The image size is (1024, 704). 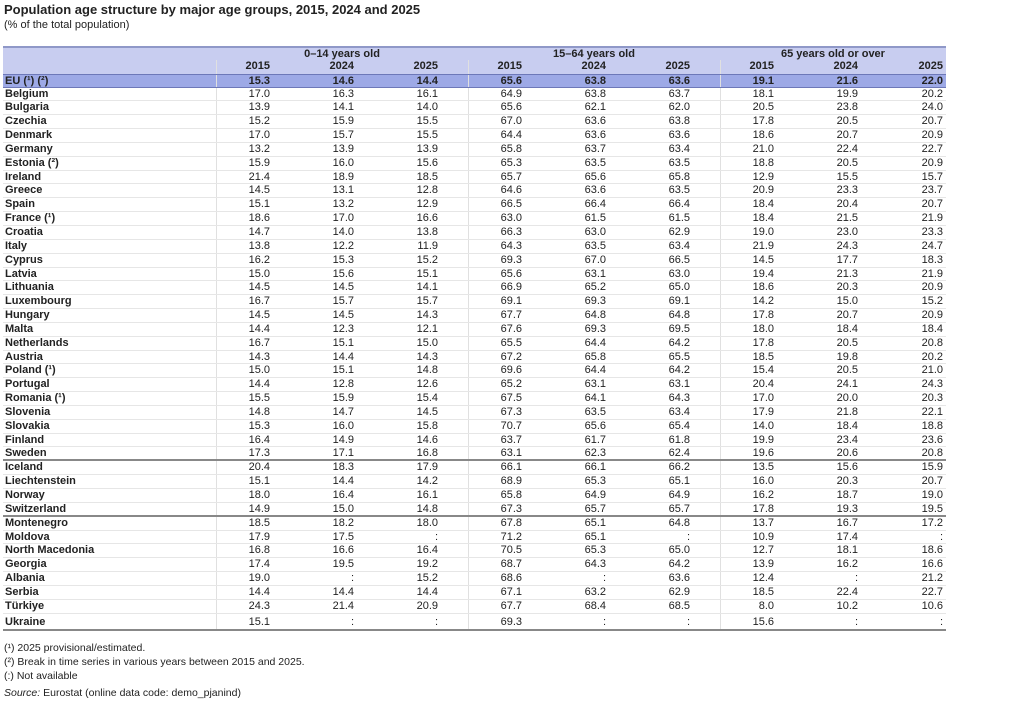 I want to click on value-cell: 65.0, so click(x=679, y=287).